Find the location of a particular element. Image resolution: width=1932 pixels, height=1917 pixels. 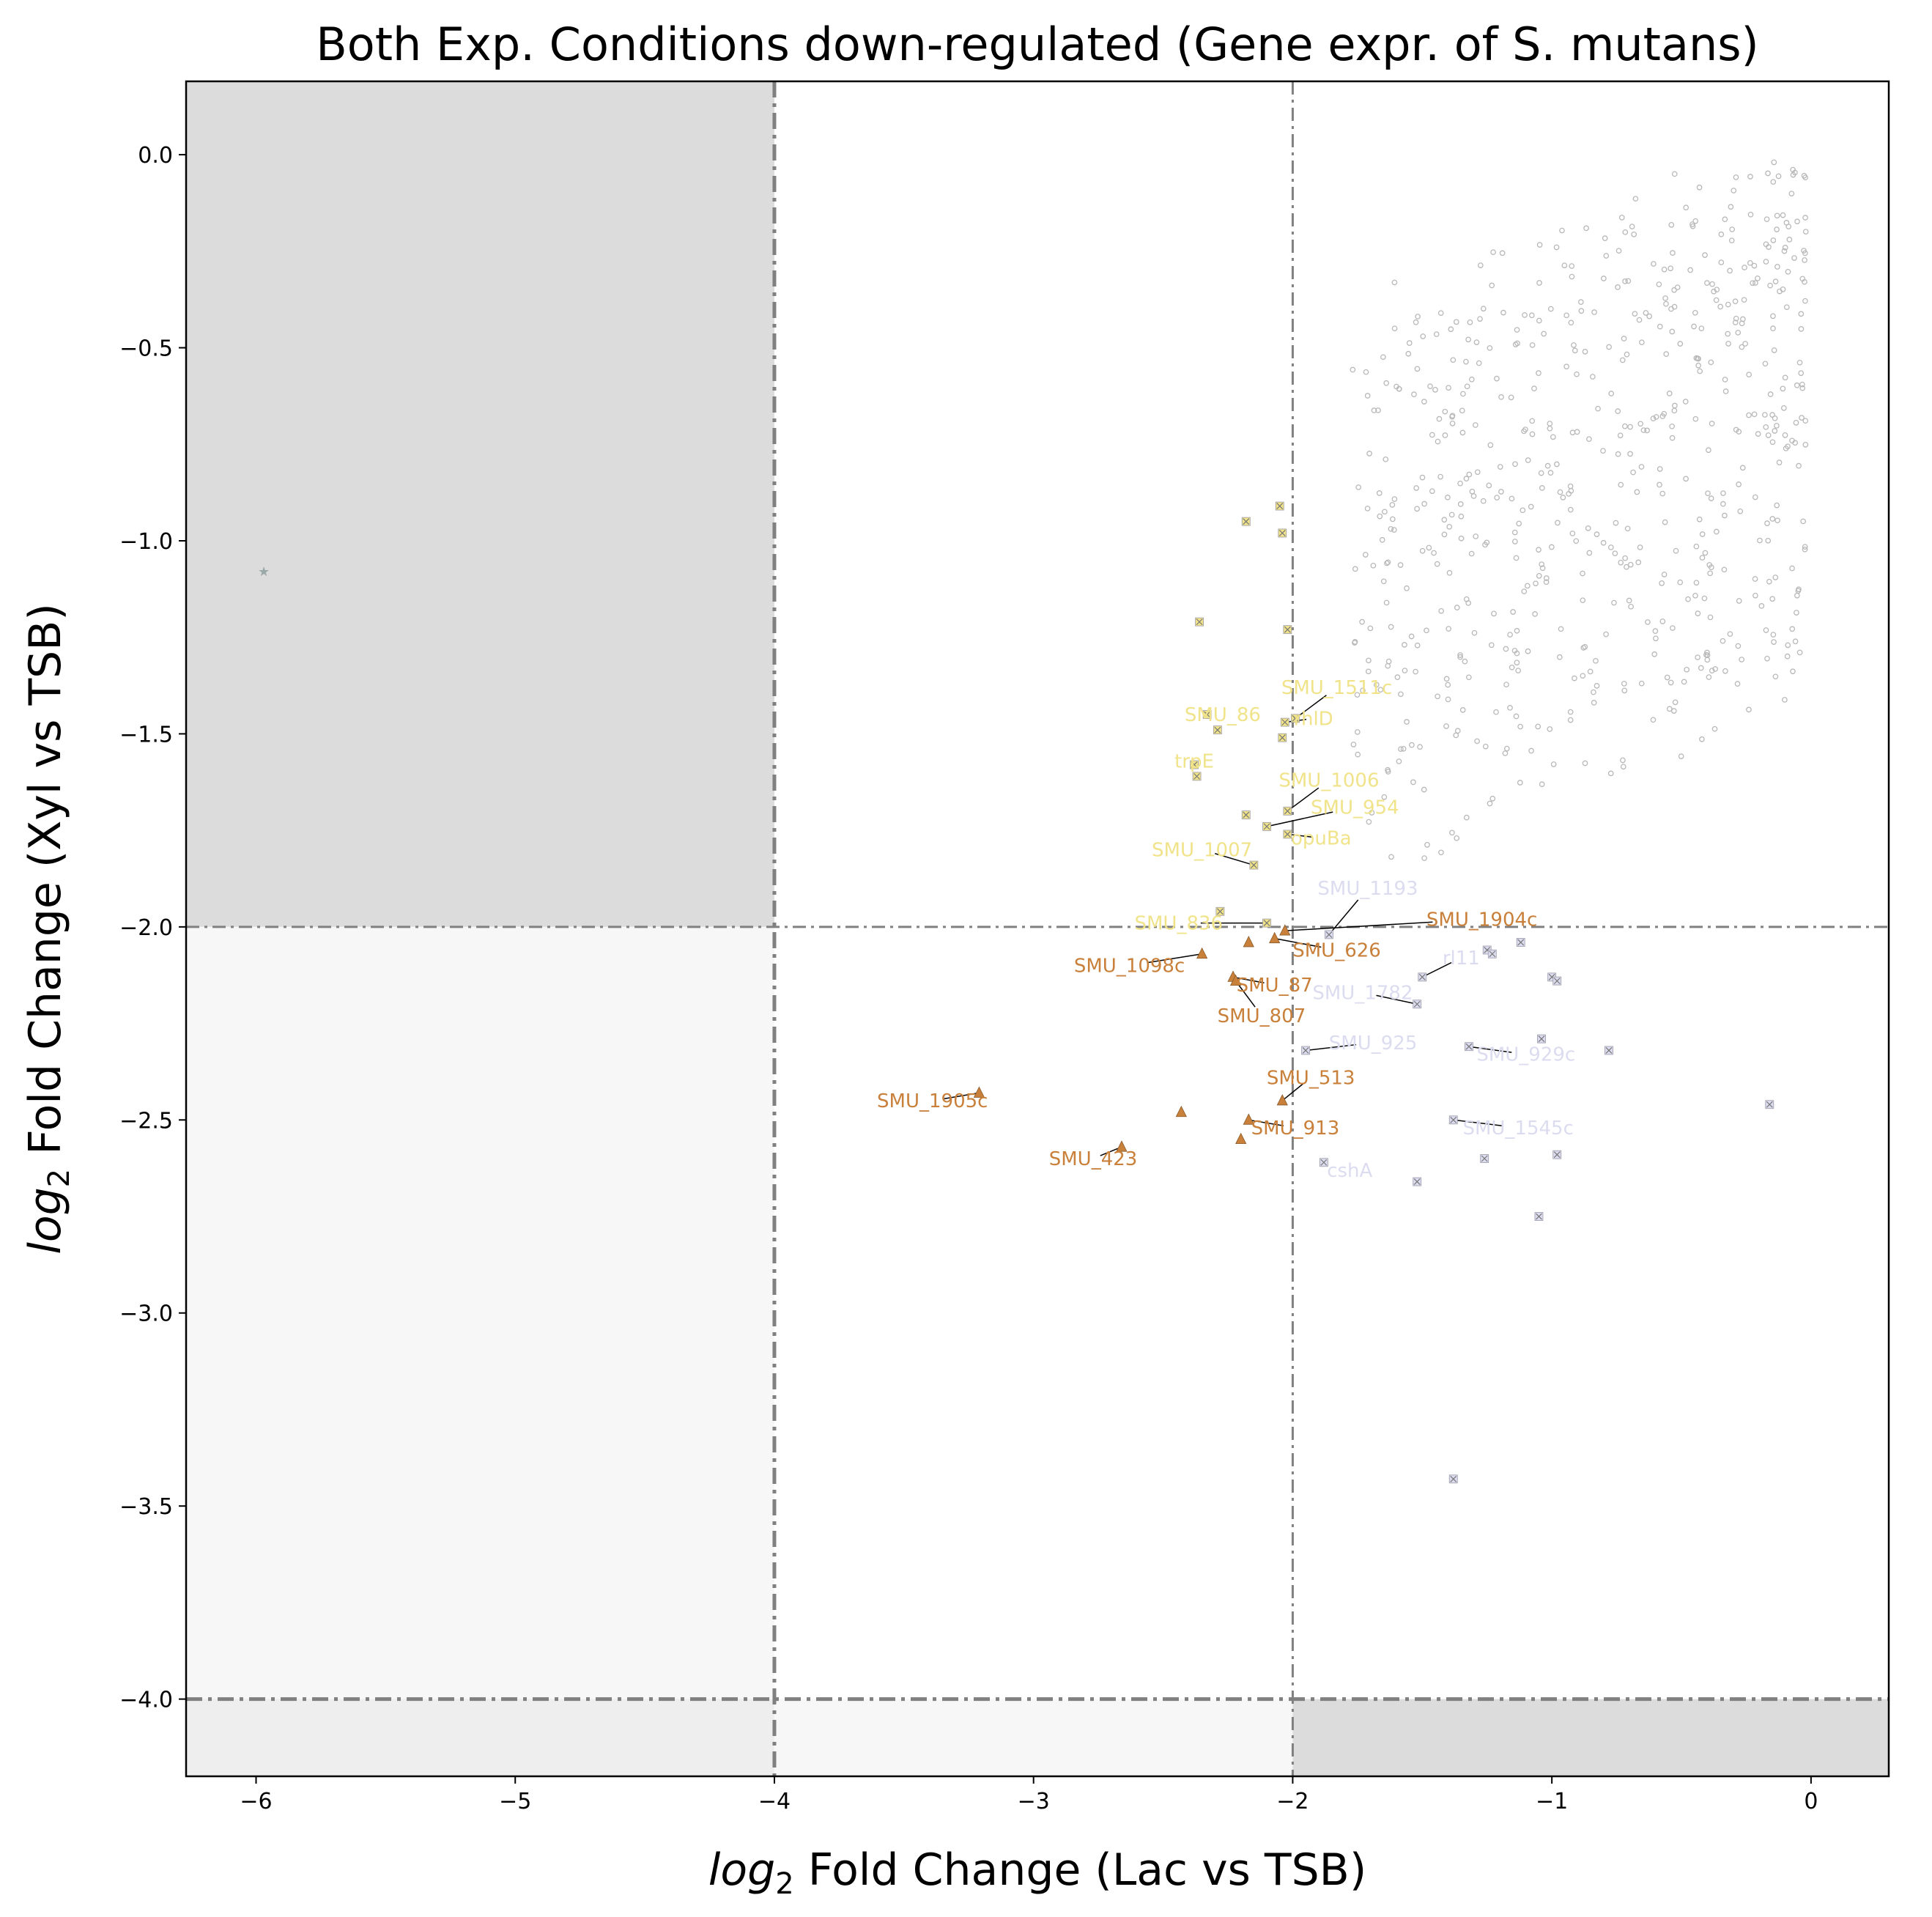

y-tick-label: −4.0 is located at coordinates (146, 1700).